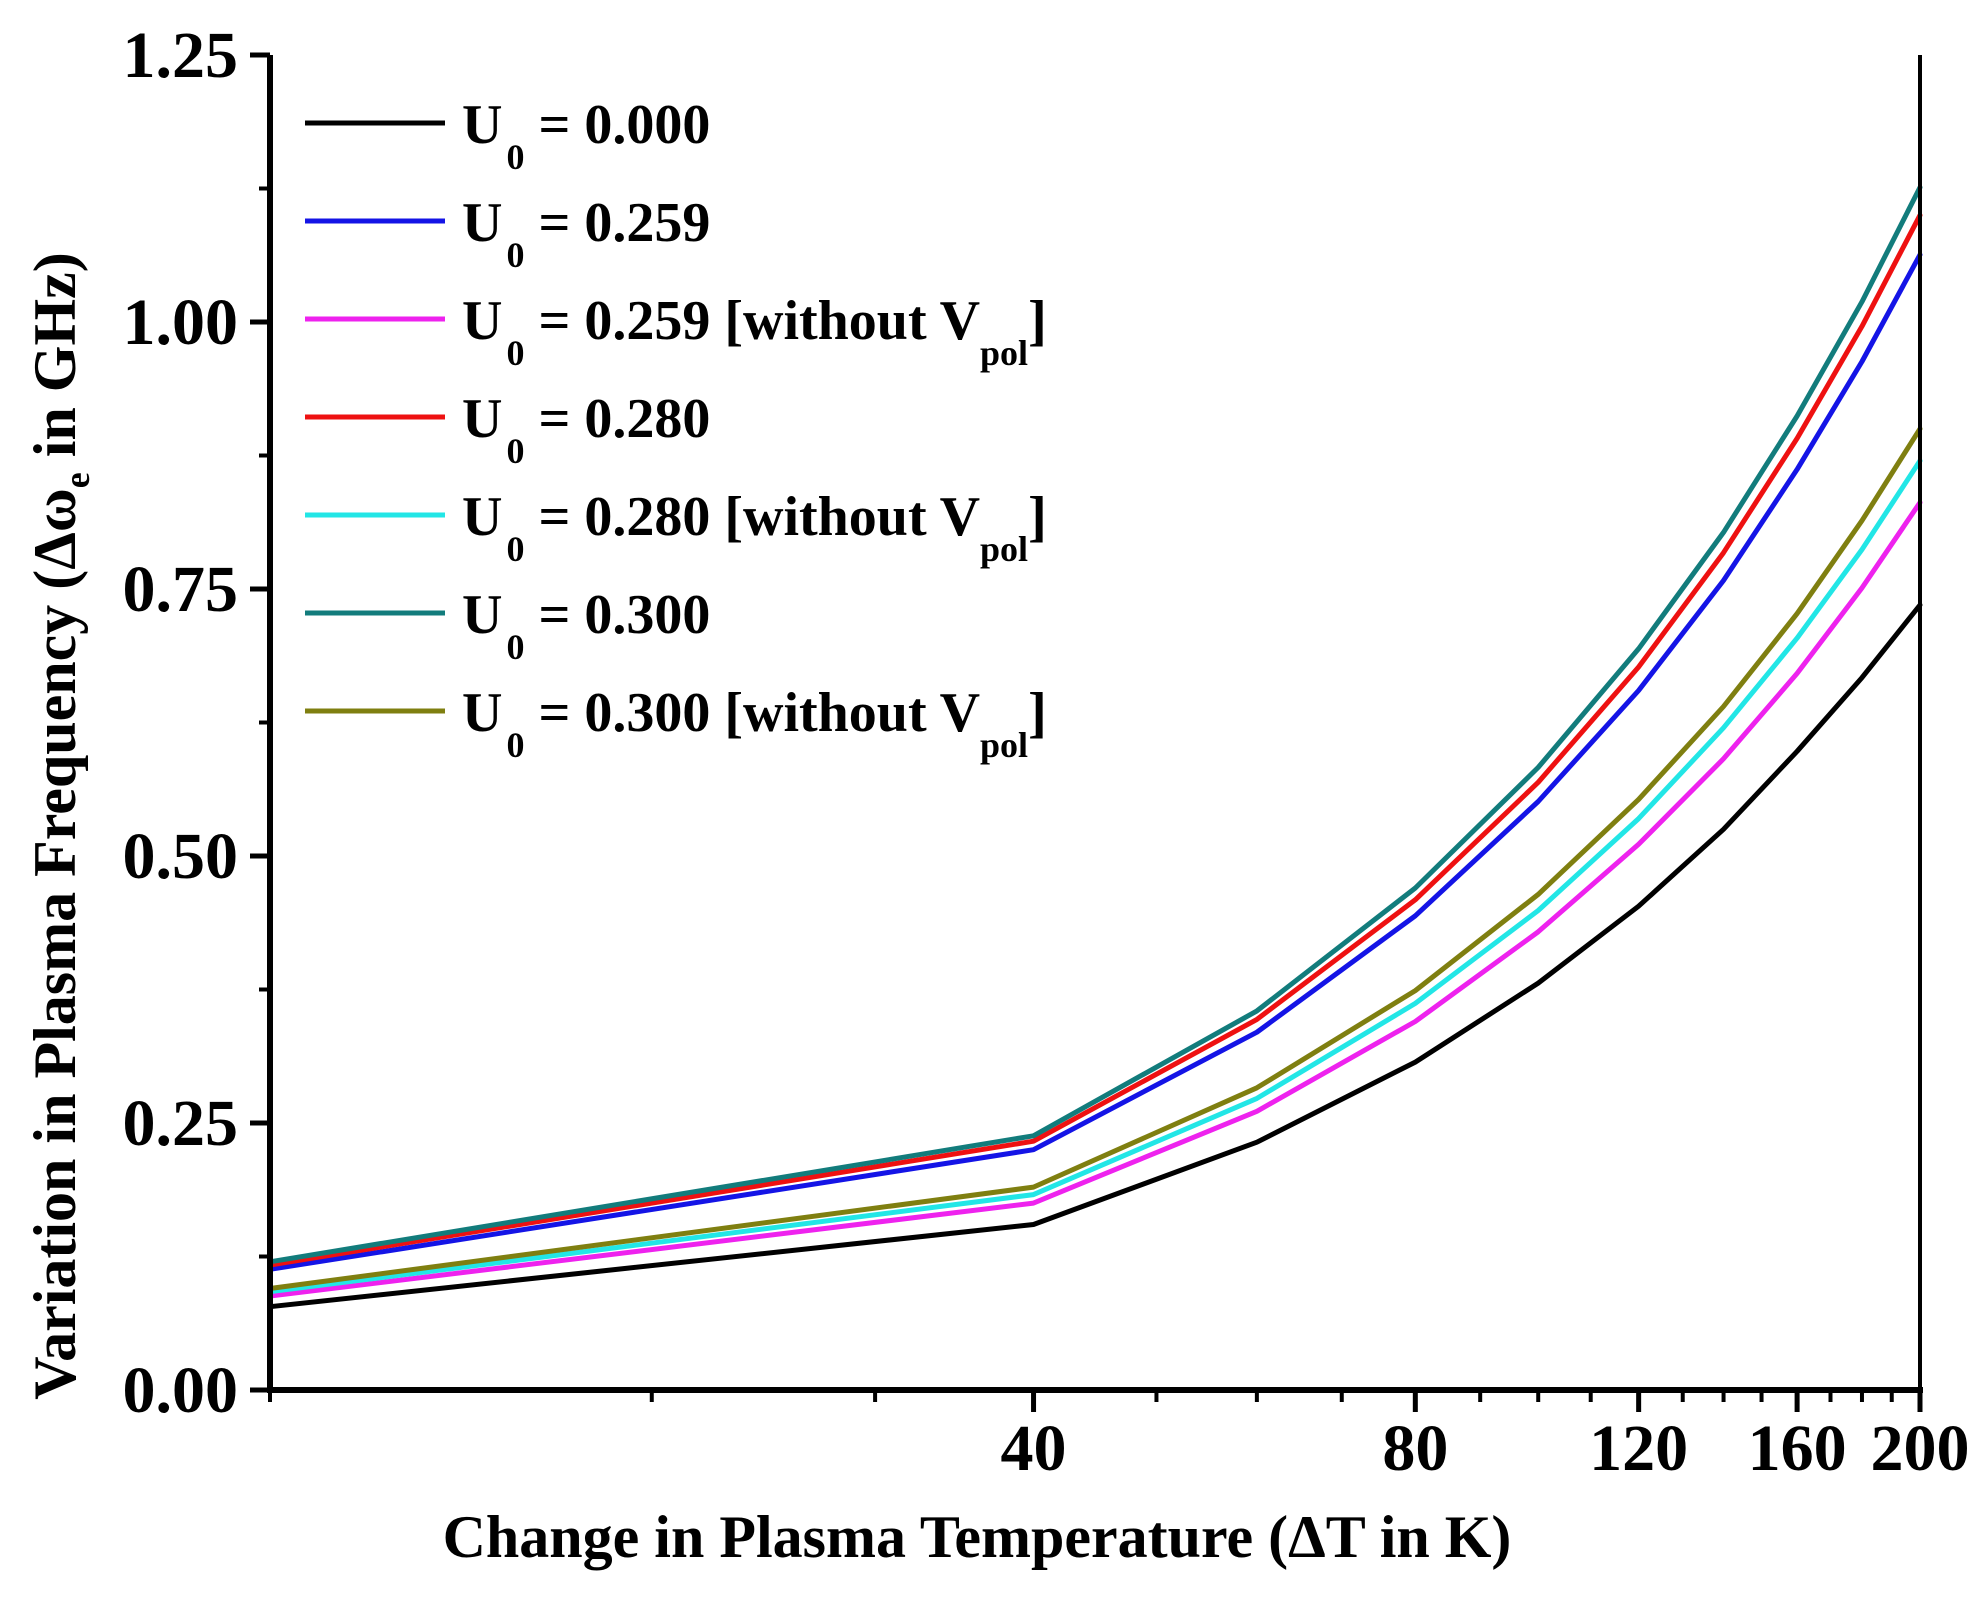 This screenshot has width=1980, height=1599. I want to click on y-tick-label: 0.50, so click(181, 856).